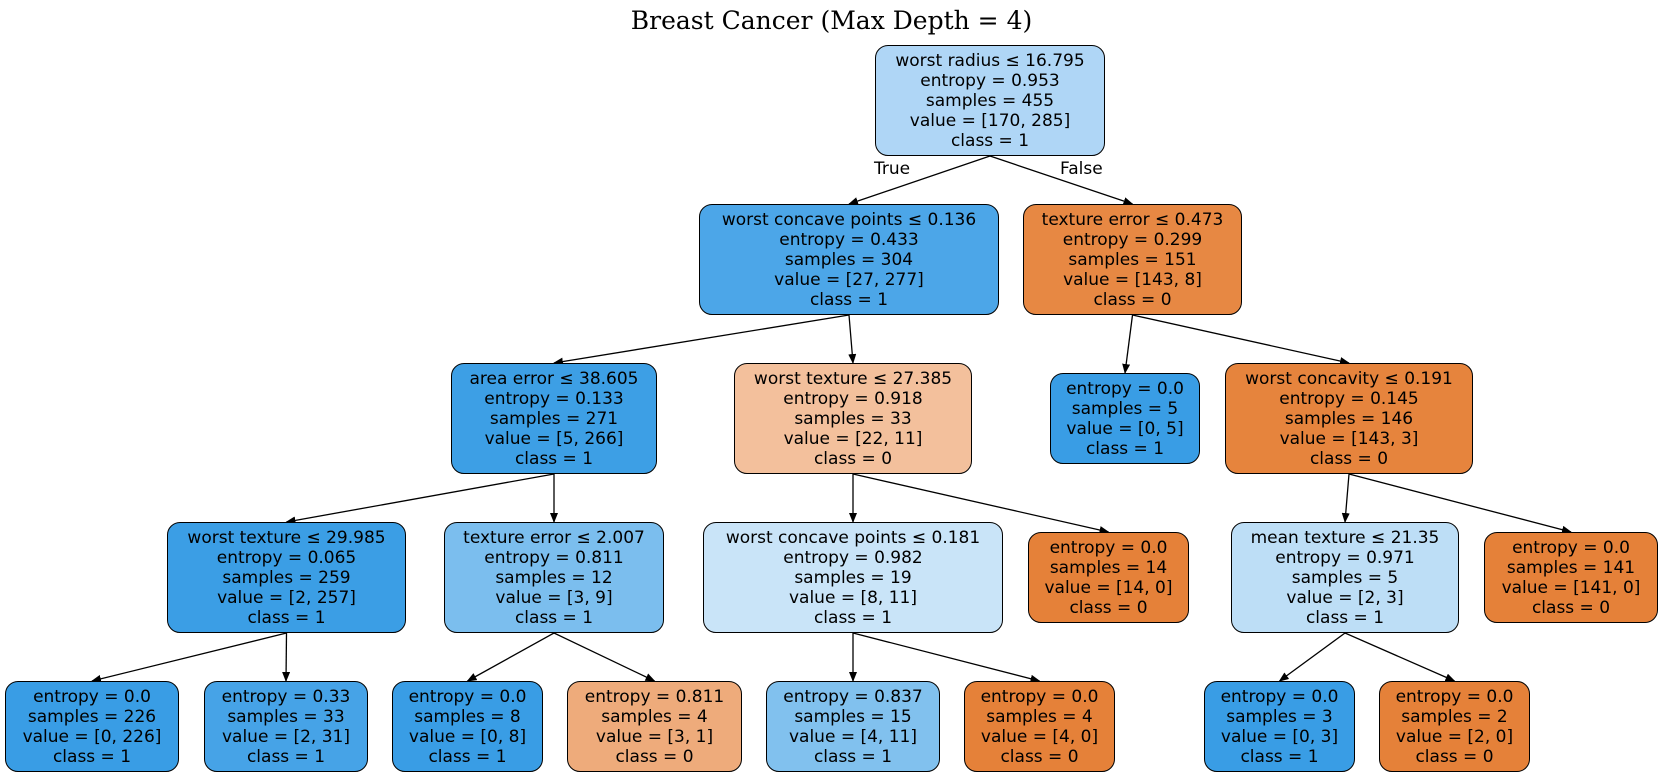 The height and width of the screenshot is (776, 1663). What do you see at coordinates (189, 657) in the screenshot?
I see `edge-n7-n13` at bounding box center [189, 657].